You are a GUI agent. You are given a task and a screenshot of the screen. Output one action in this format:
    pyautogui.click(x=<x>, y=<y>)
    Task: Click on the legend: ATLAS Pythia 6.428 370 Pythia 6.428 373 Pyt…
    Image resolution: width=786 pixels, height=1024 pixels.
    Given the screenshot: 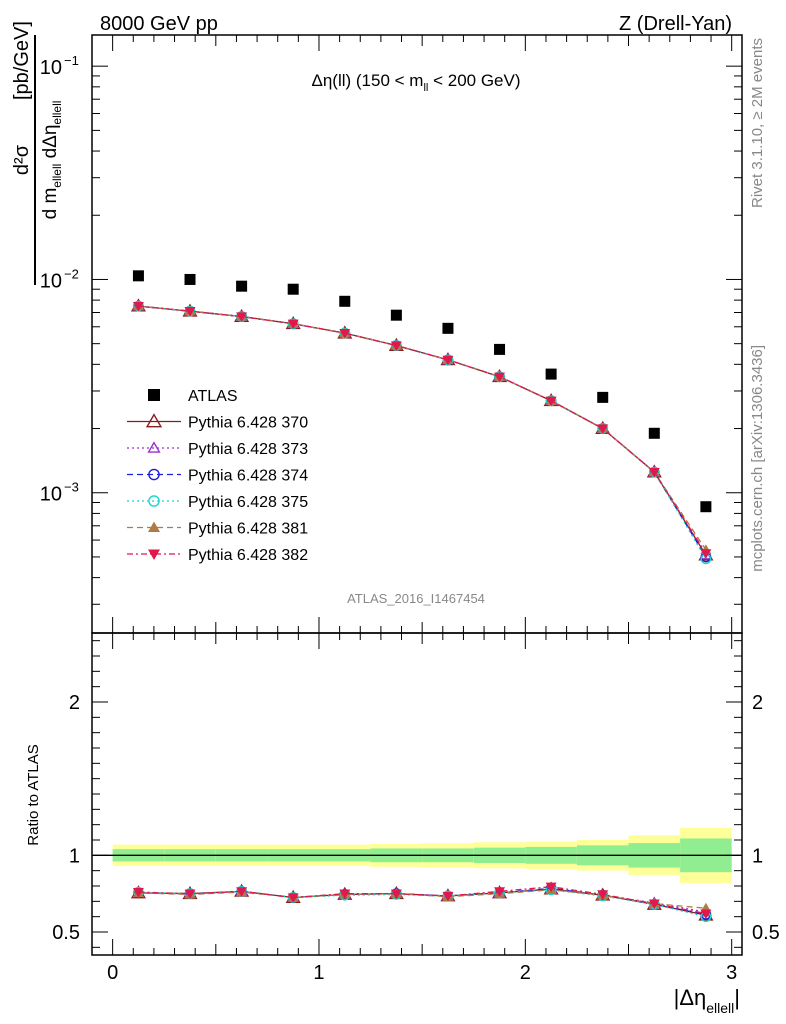 What is the action you would take?
    pyautogui.click(x=217, y=476)
    